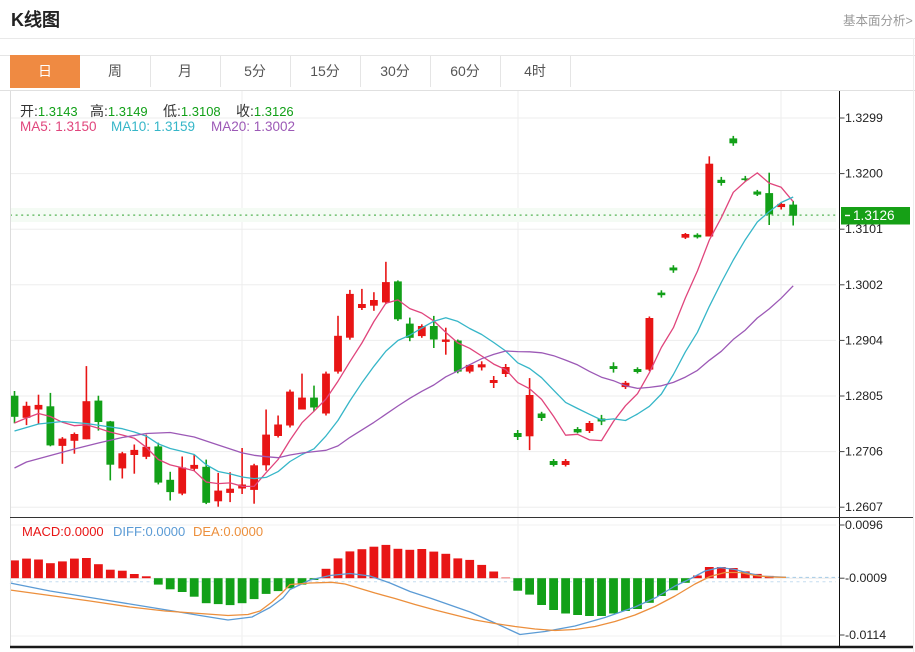 The image size is (915, 652). What do you see at coordinates (864, 174) in the screenshot?
I see `svg-text: 1.3200` at bounding box center [864, 174].